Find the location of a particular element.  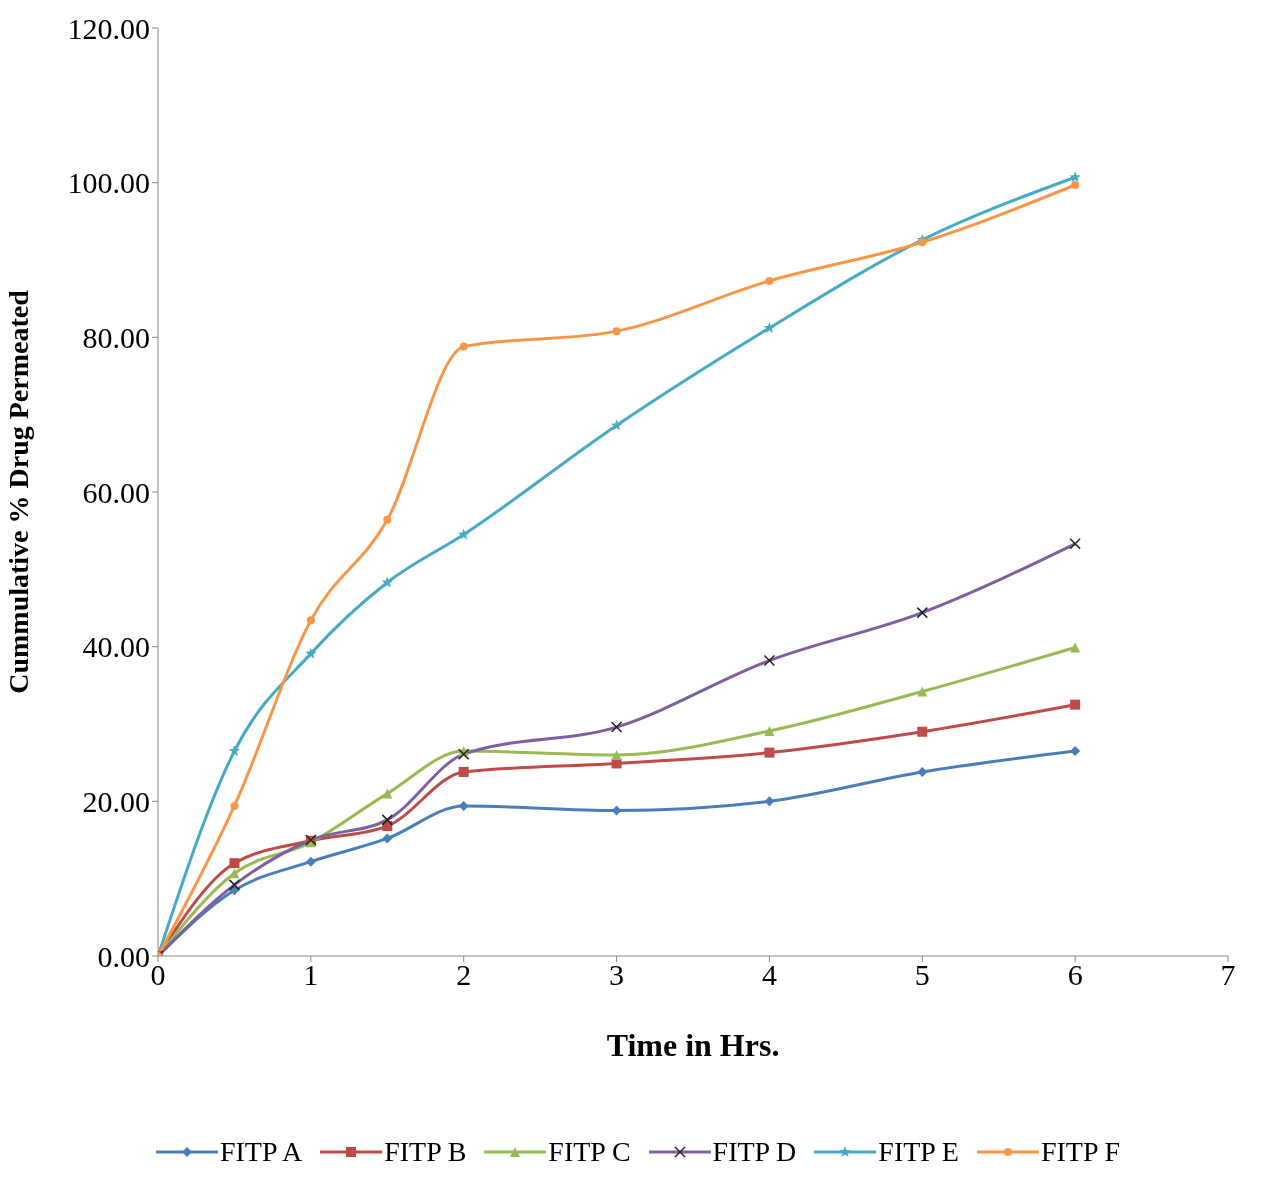

x-tick-label: 4 is located at coordinates (769, 975).